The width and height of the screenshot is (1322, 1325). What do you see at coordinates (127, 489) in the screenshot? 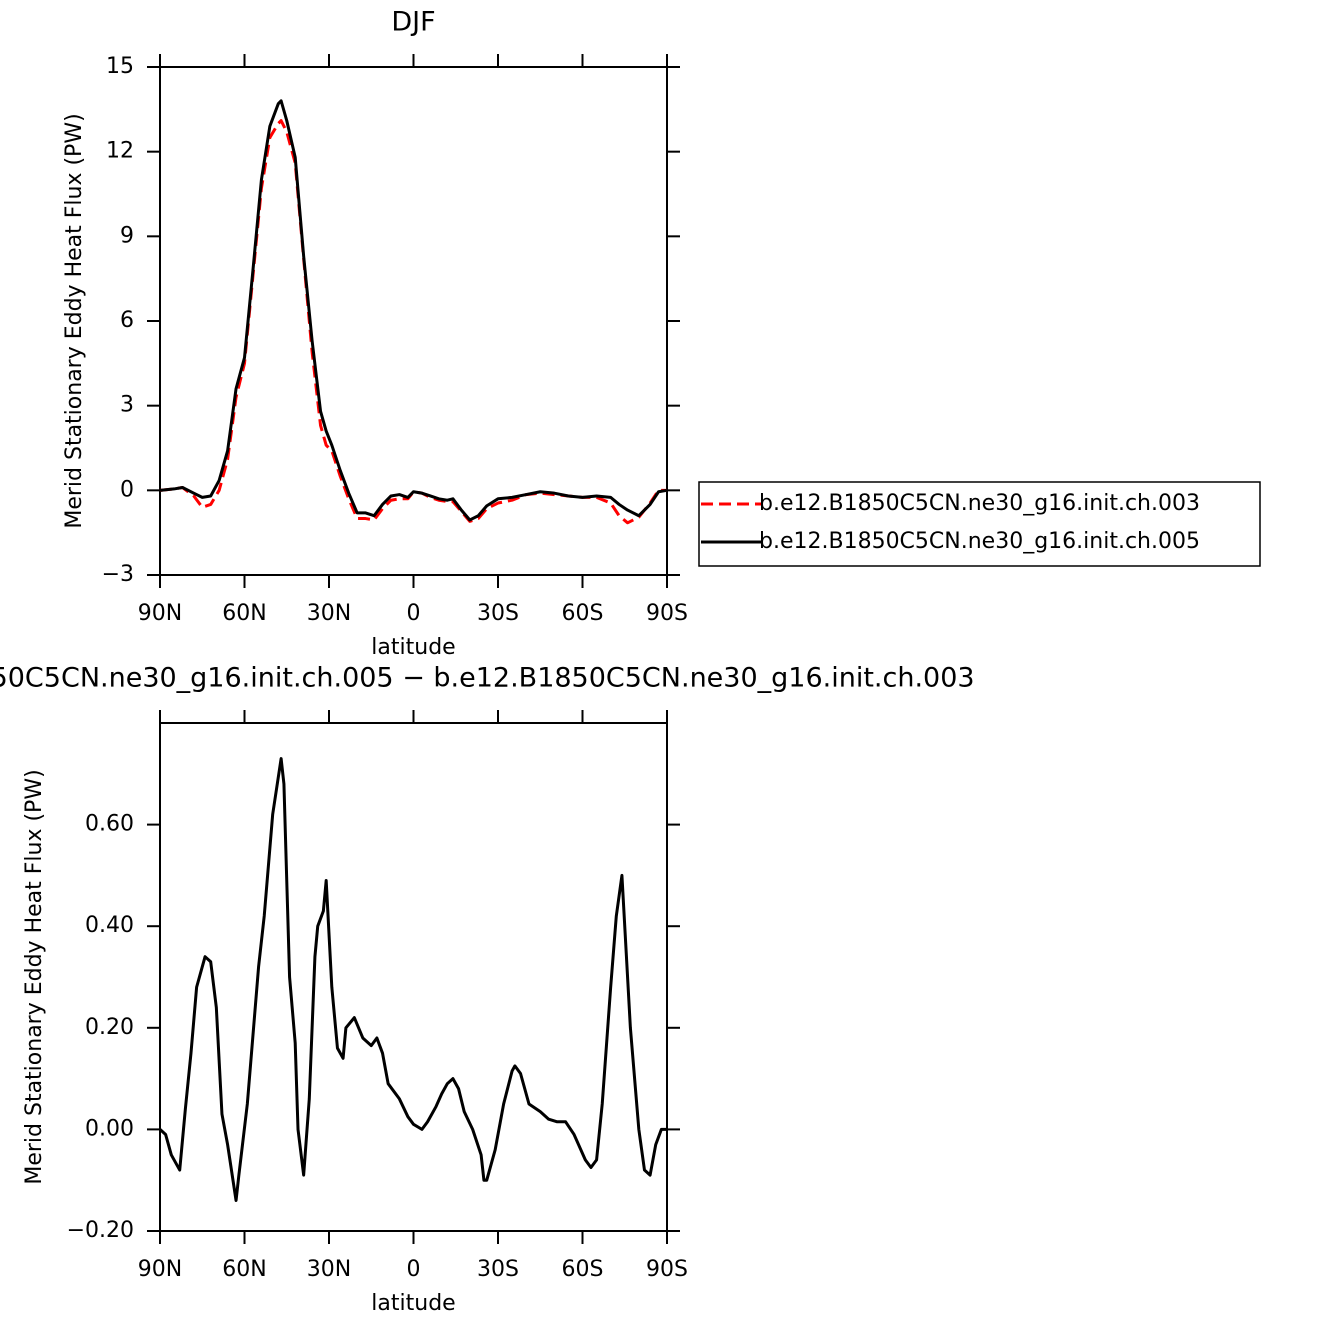
I see `y-tick-label: 0` at bounding box center [127, 489].